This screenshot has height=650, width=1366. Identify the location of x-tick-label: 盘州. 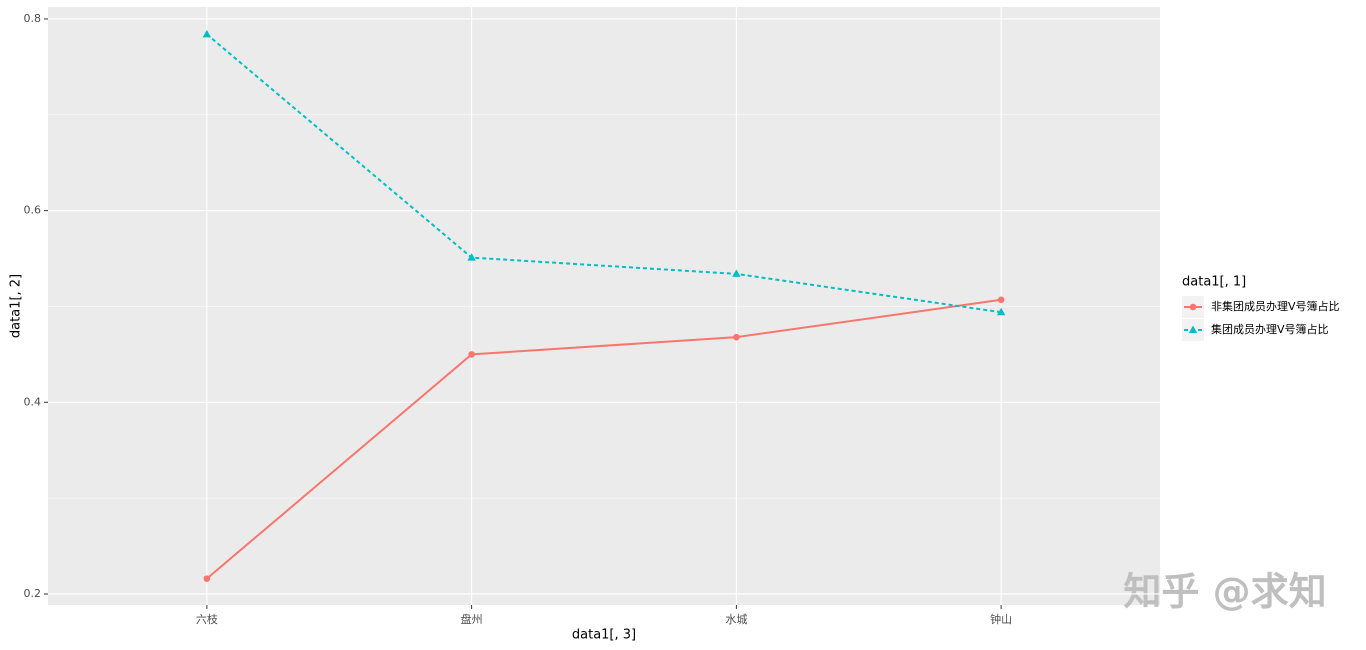
(472, 619).